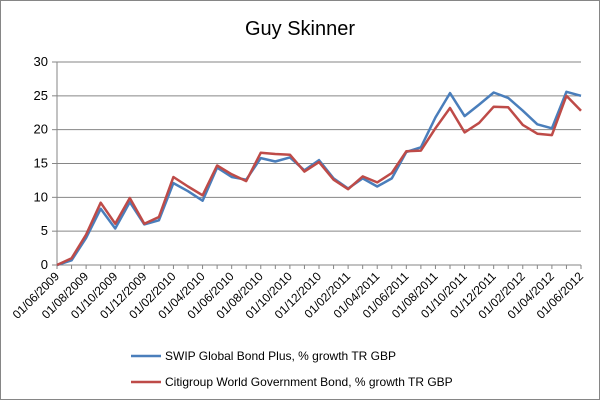 The image size is (600, 400). Describe the element at coordinates (41, 196) in the screenshot. I see `y-tick-label: 10` at that location.